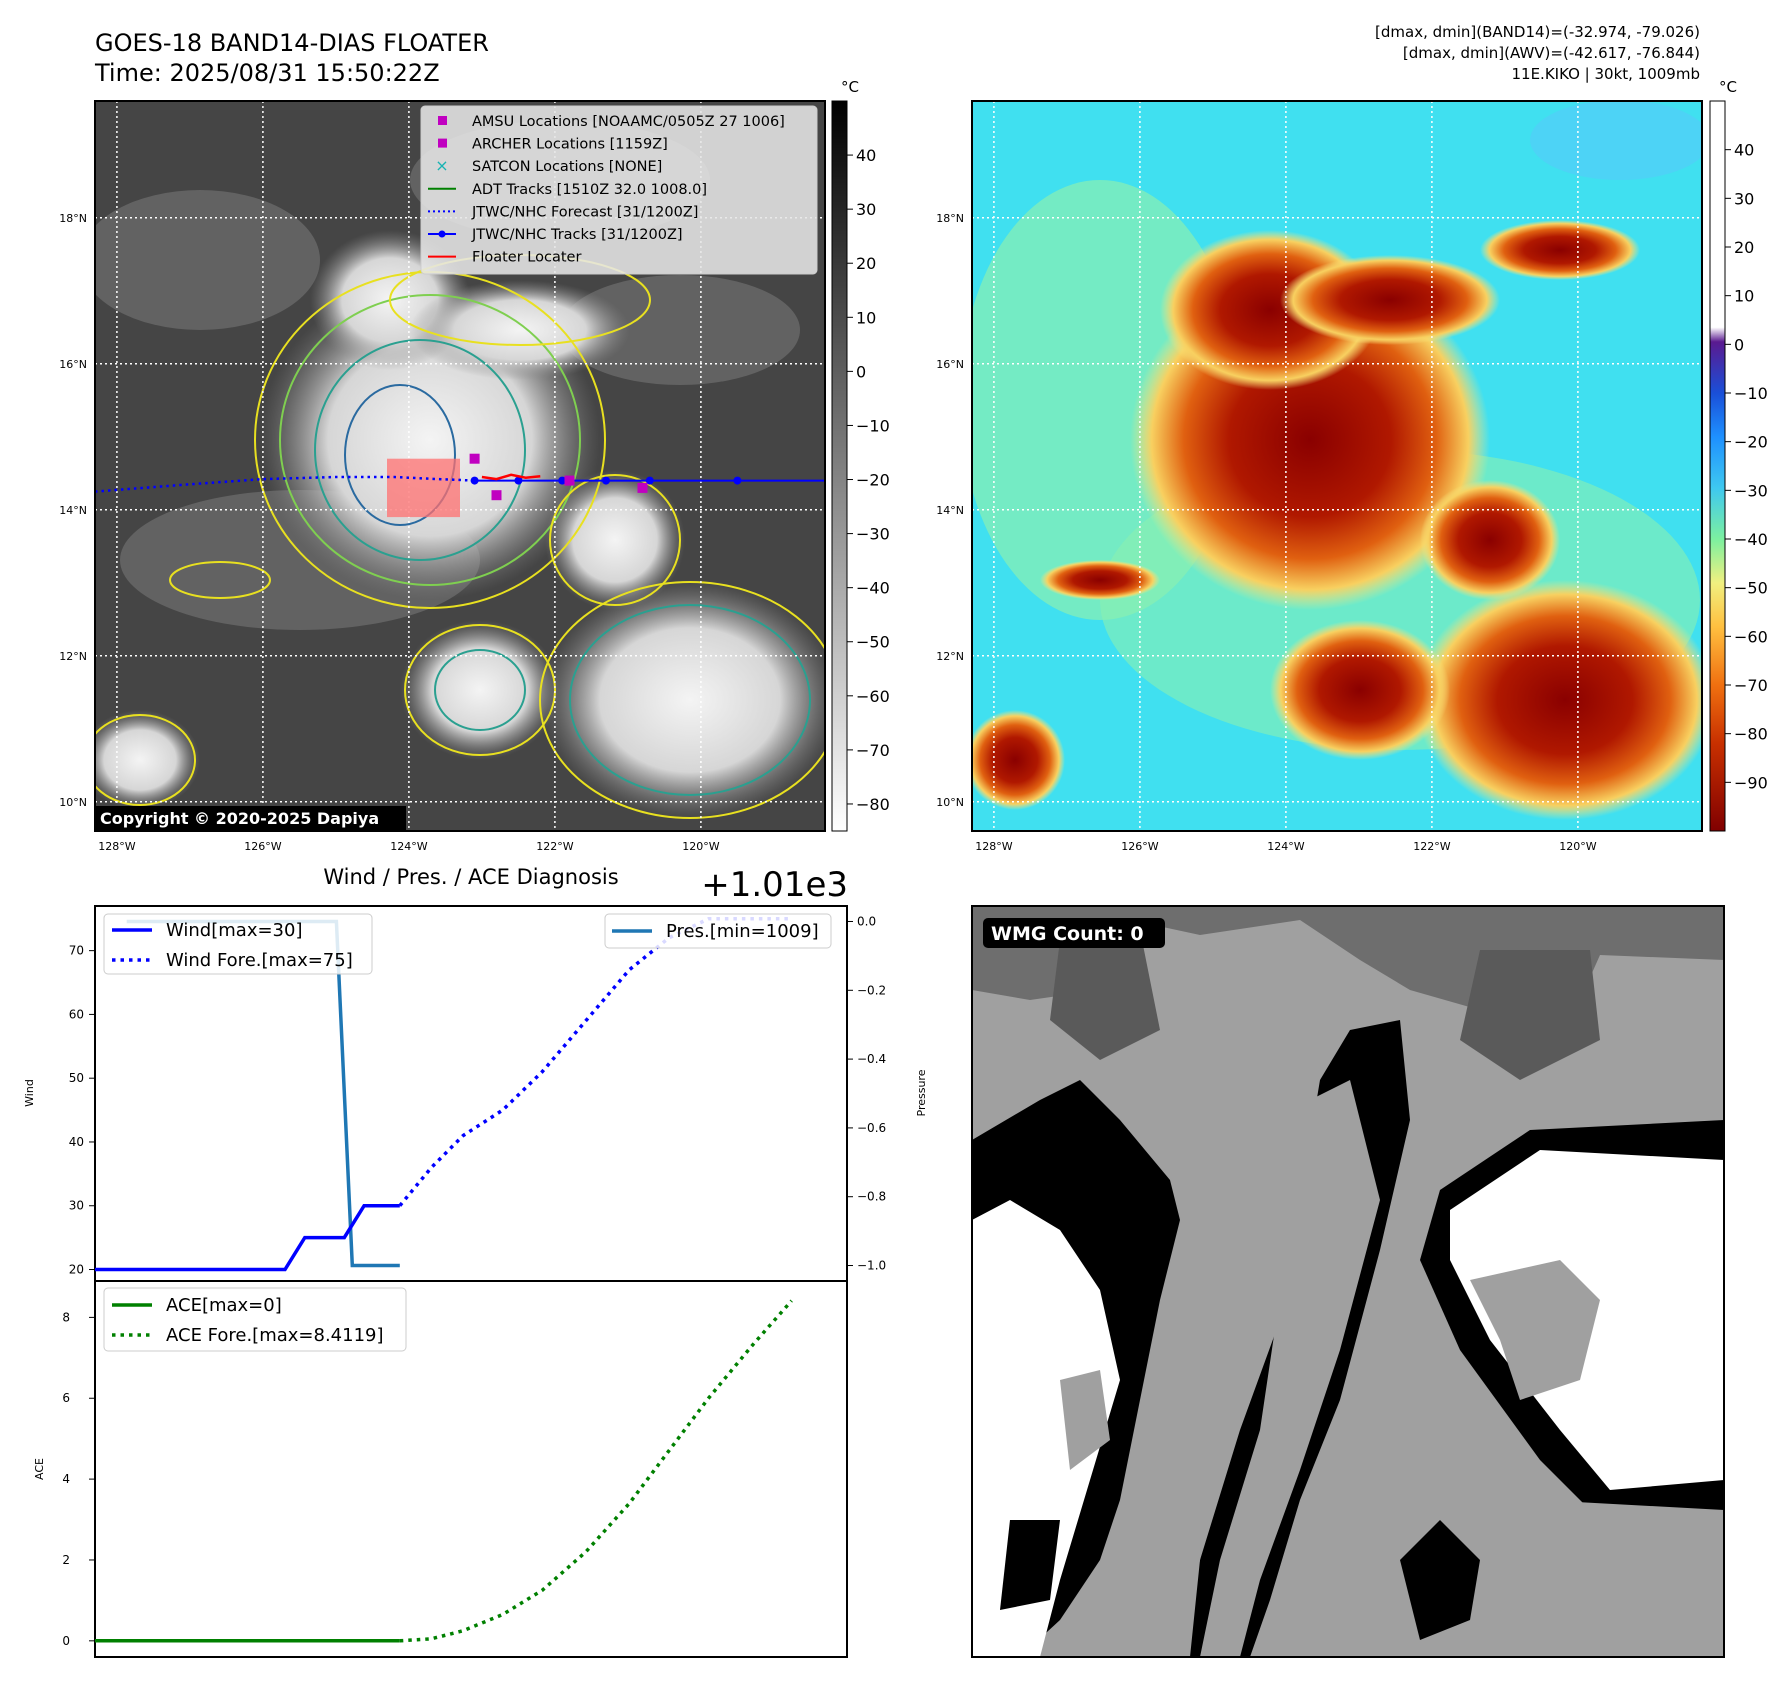  I want to click on colorbar-tick-label: −30, so click(1751, 490).